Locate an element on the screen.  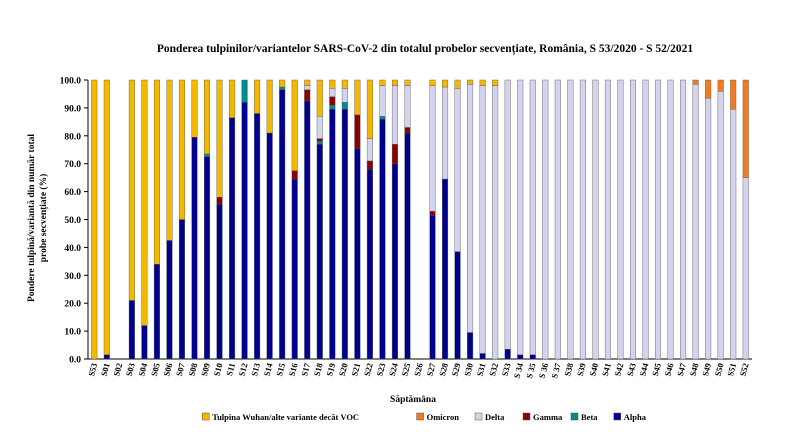
x-tick-label: S51 is located at coordinates (731, 369).